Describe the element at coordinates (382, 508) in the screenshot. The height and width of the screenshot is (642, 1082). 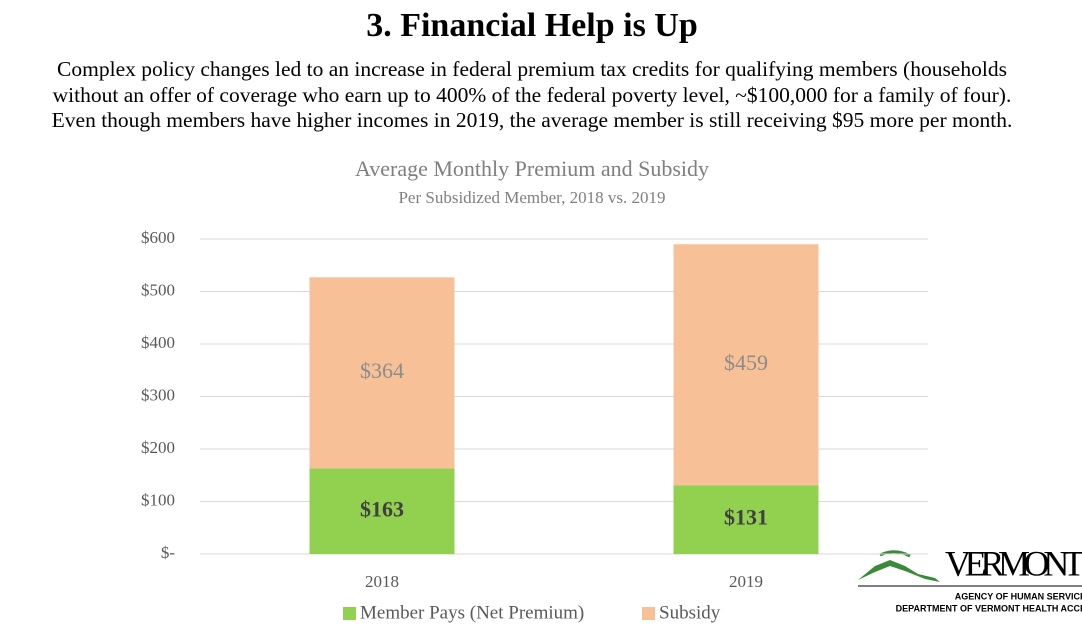
I see `data-label: $163` at that location.